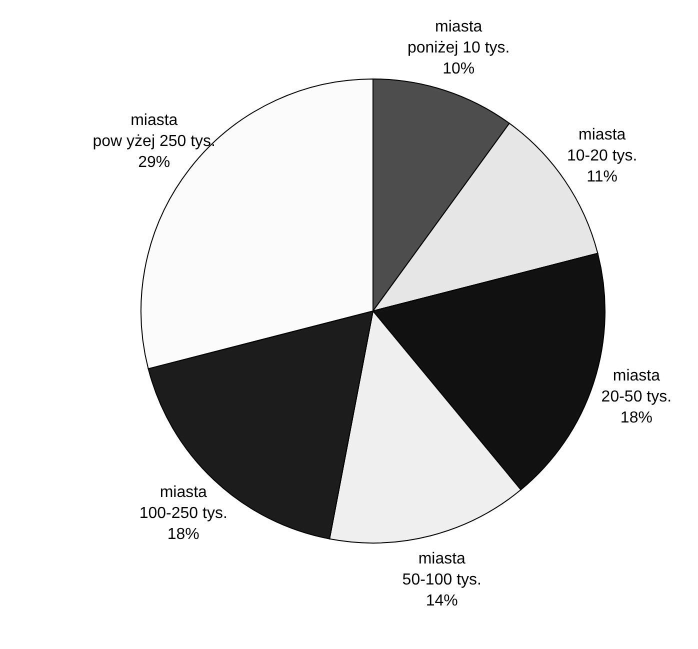  What do you see at coordinates (602, 145) in the screenshot?
I see `slice-label: miasta 10-20 tys.` at bounding box center [602, 145].